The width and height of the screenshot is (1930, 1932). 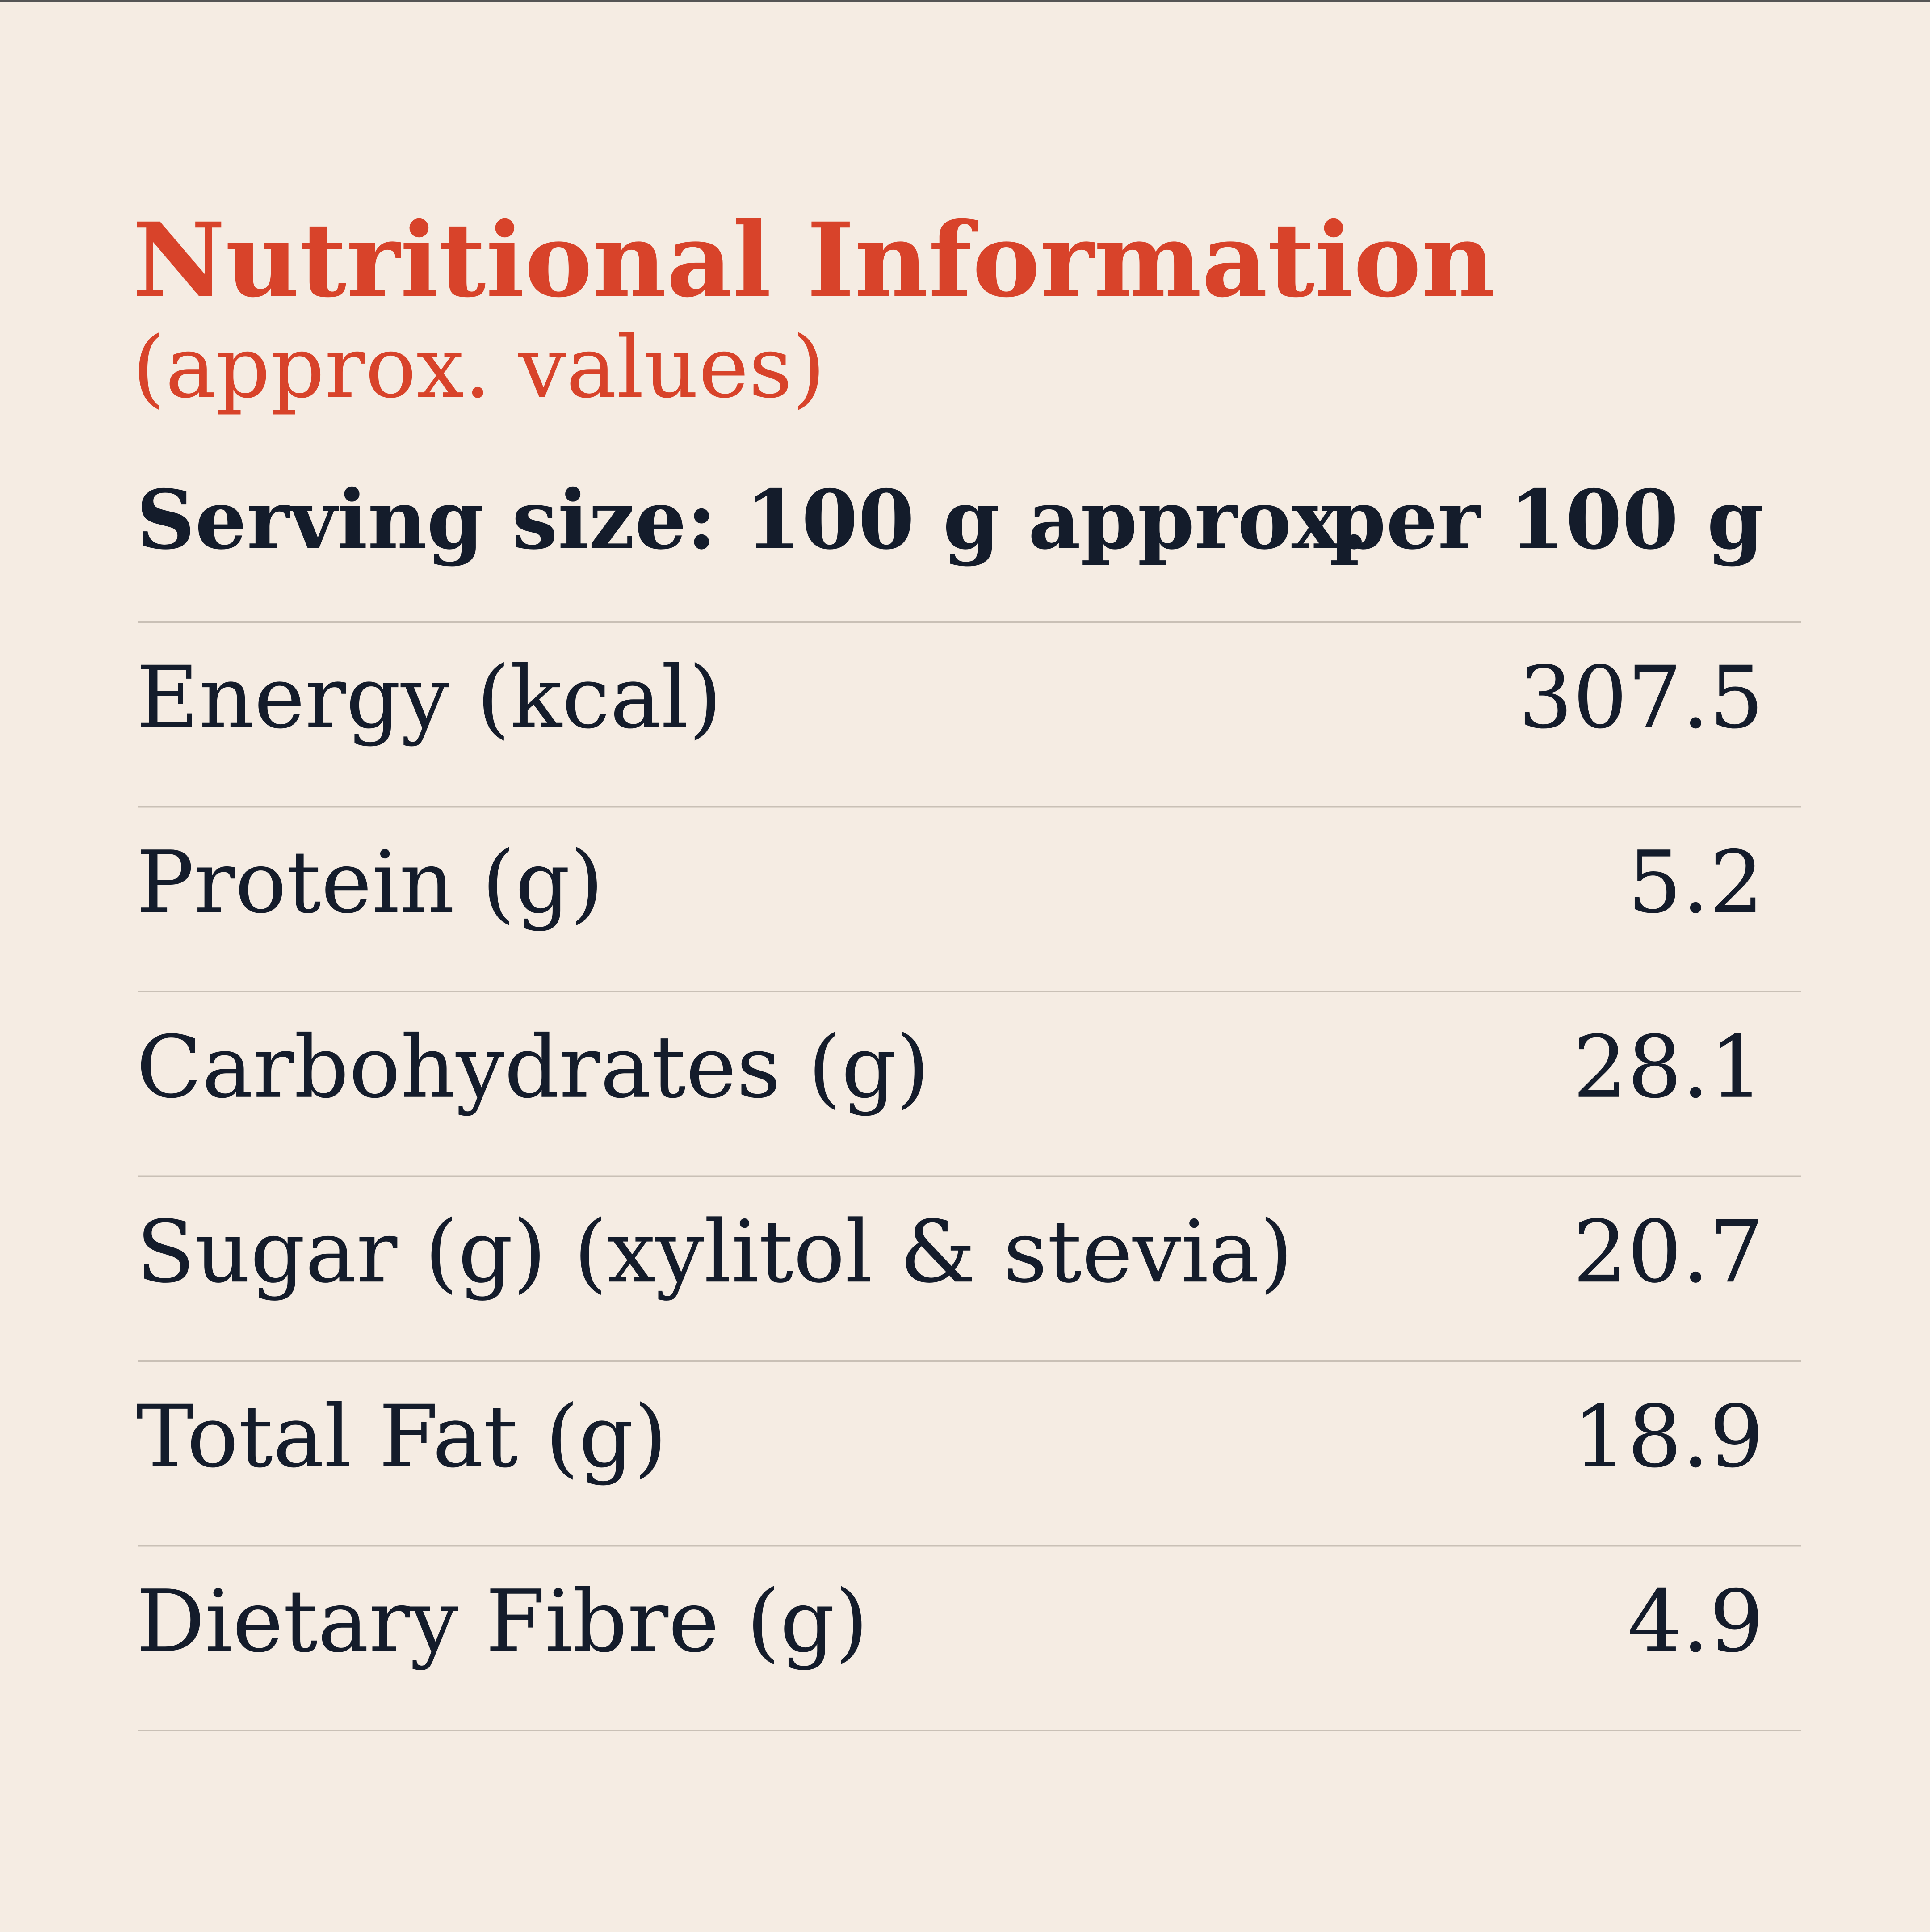 What do you see at coordinates (813, 260) in the screenshot?
I see `title: Nutritional Information` at bounding box center [813, 260].